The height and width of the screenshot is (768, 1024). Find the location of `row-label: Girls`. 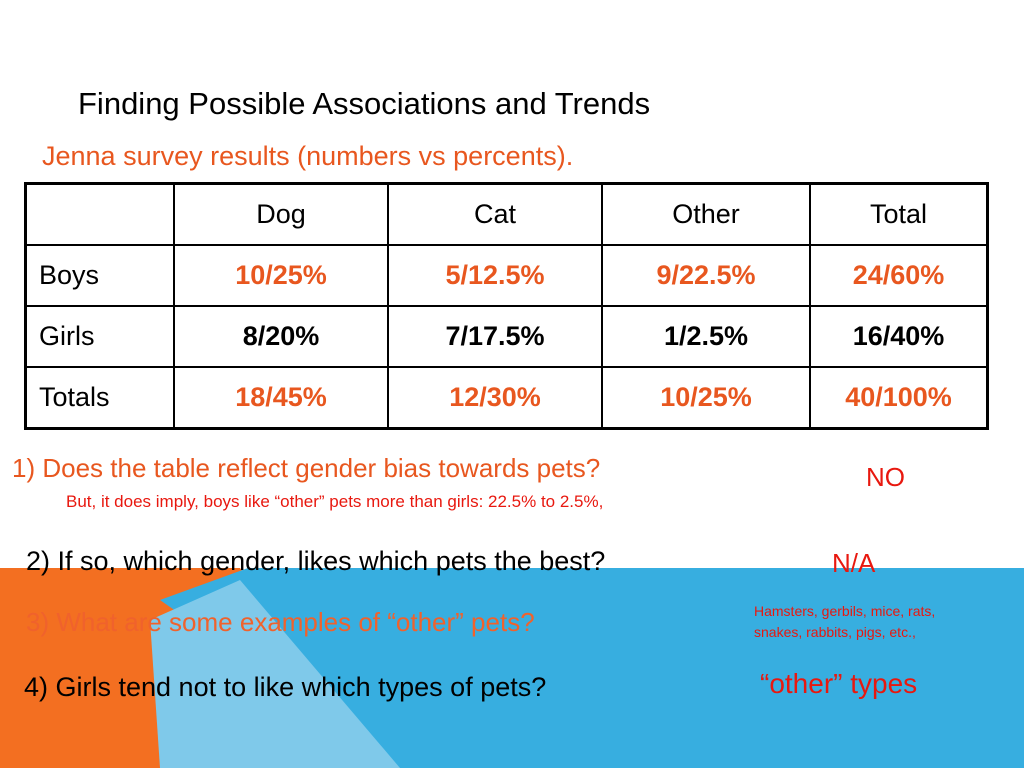

row-label: Girls is located at coordinates (99, 336).